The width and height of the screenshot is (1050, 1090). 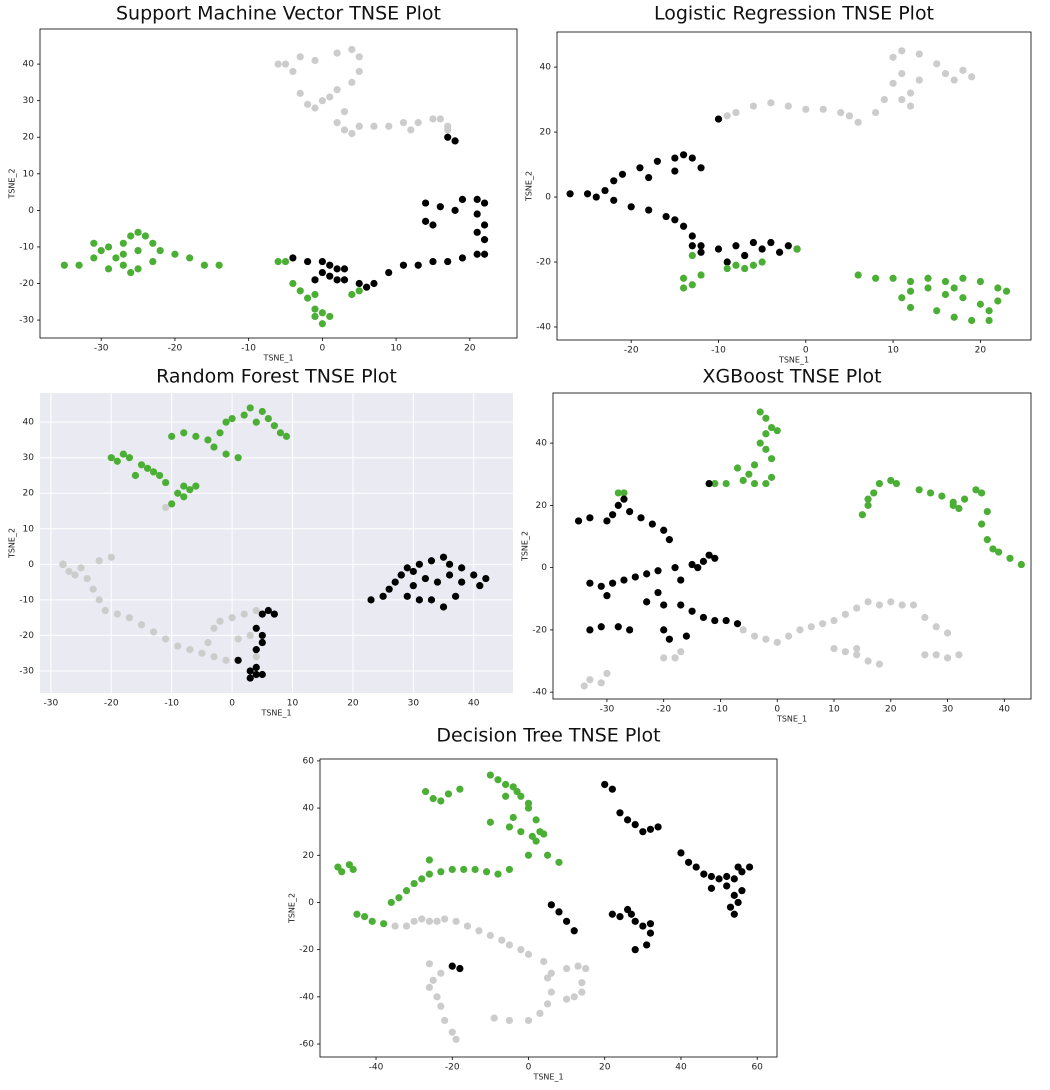 I want to click on subplot-title: Support Machine Vector TNSE Plot, so click(x=278, y=14).